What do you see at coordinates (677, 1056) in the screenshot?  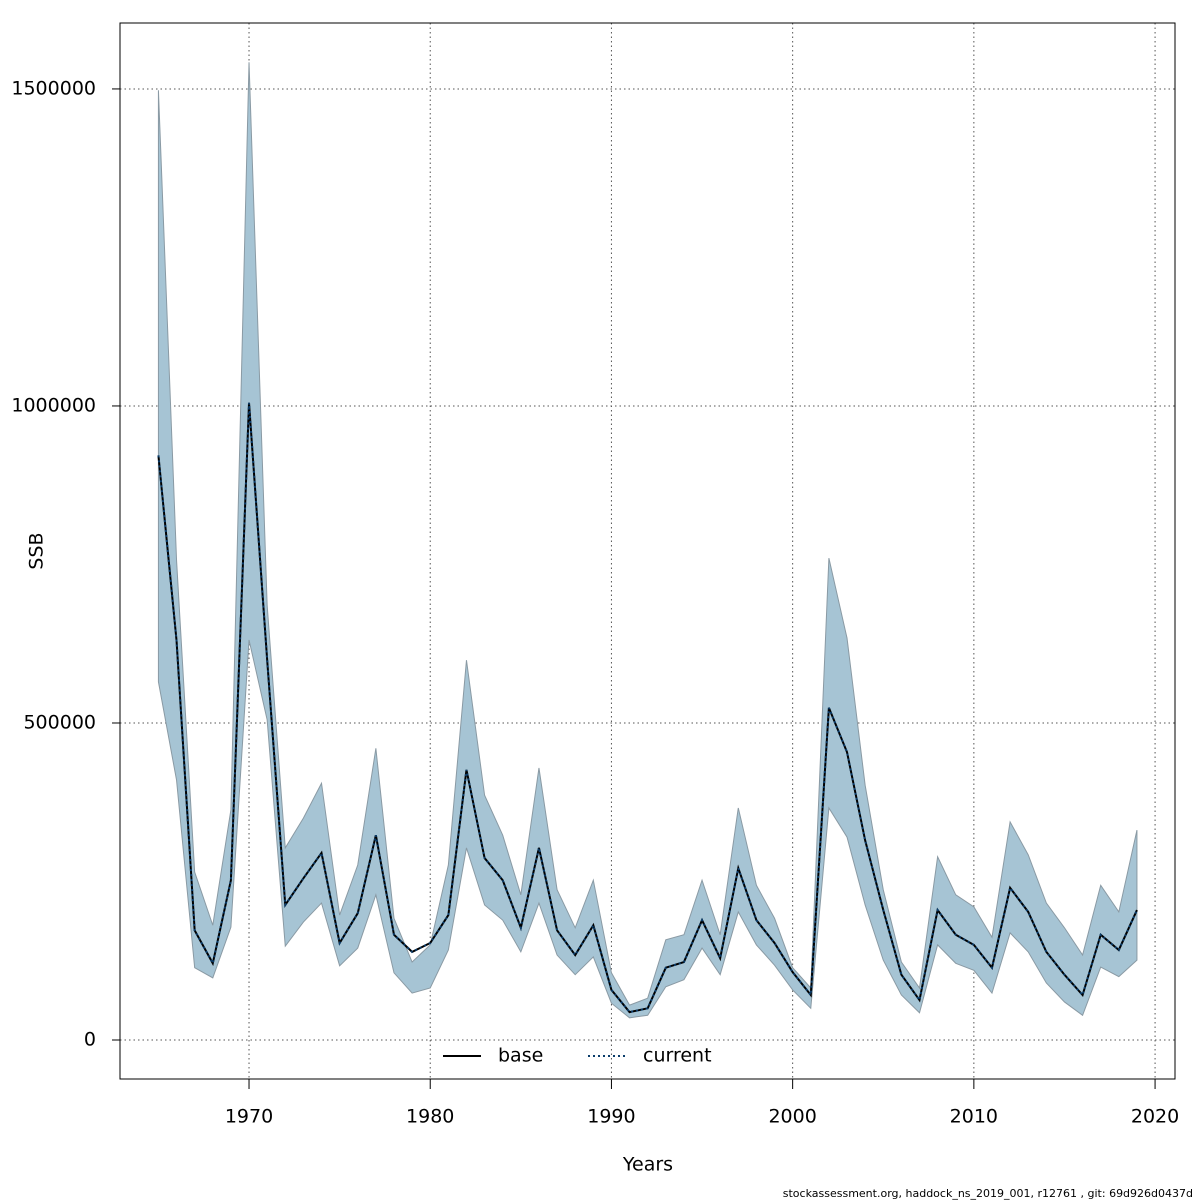 I see `legend-label: current` at bounding box center [677, 1056].